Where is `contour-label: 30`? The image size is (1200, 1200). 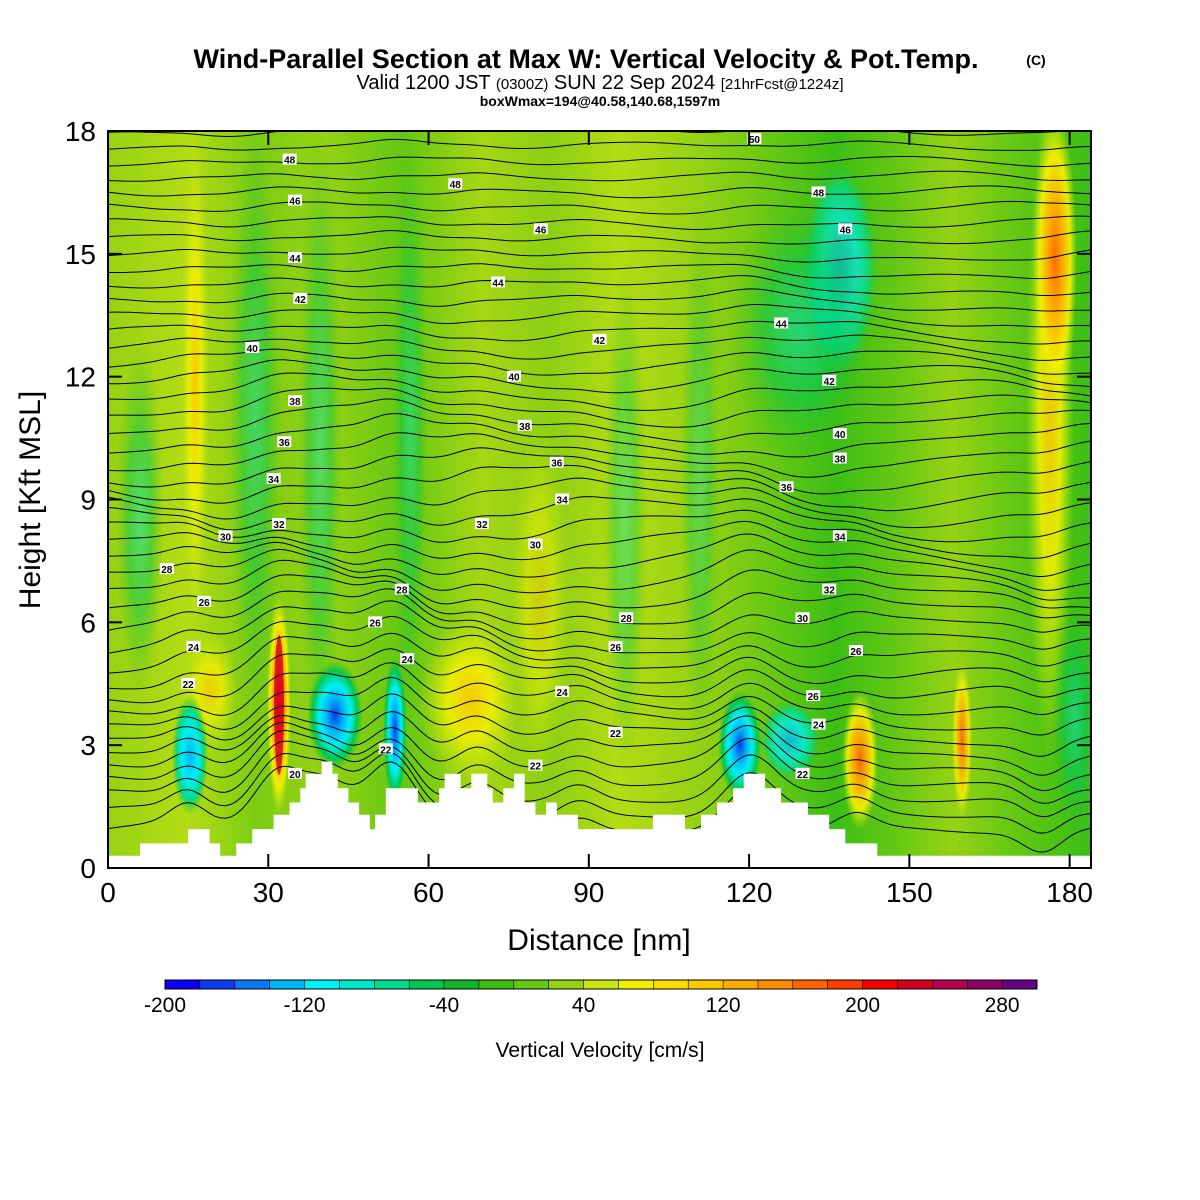
contour-label: 30 is located at coordinates (803, 619).